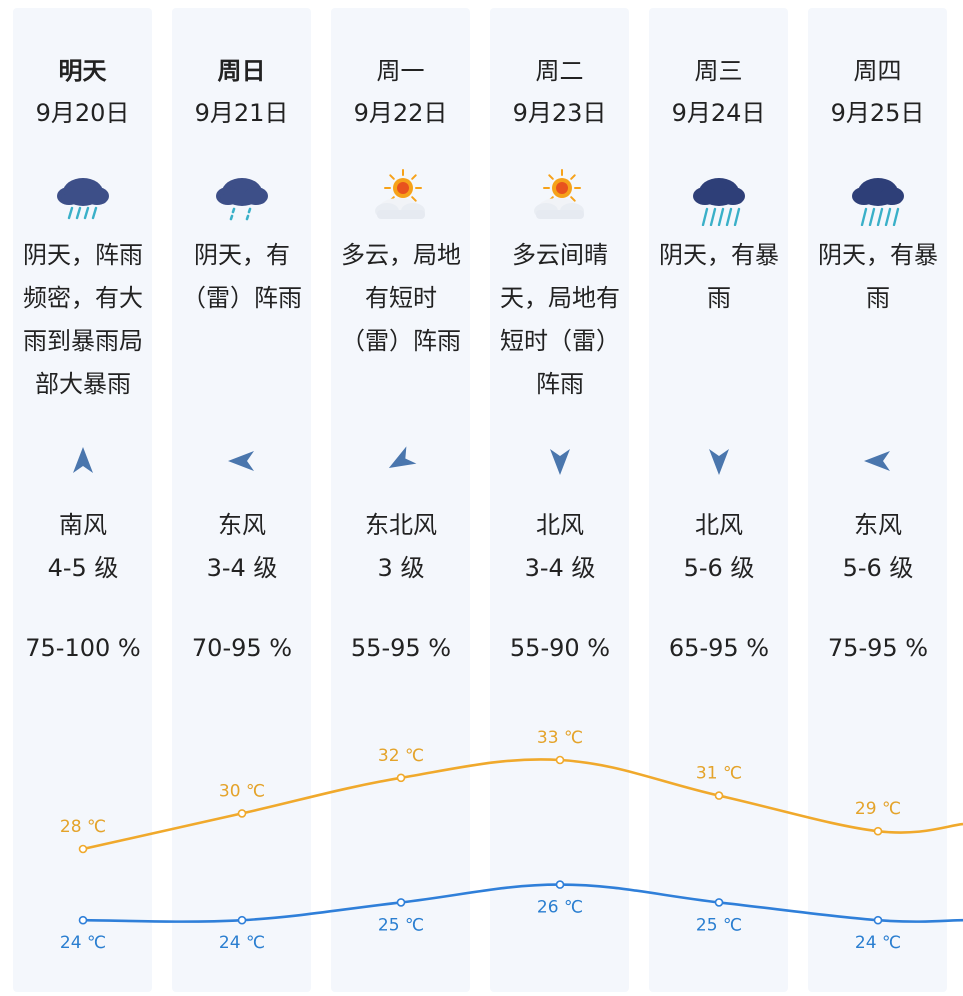 The image size is (963, 996). I want to click on date-label: 9月22日, so click(400, 113).